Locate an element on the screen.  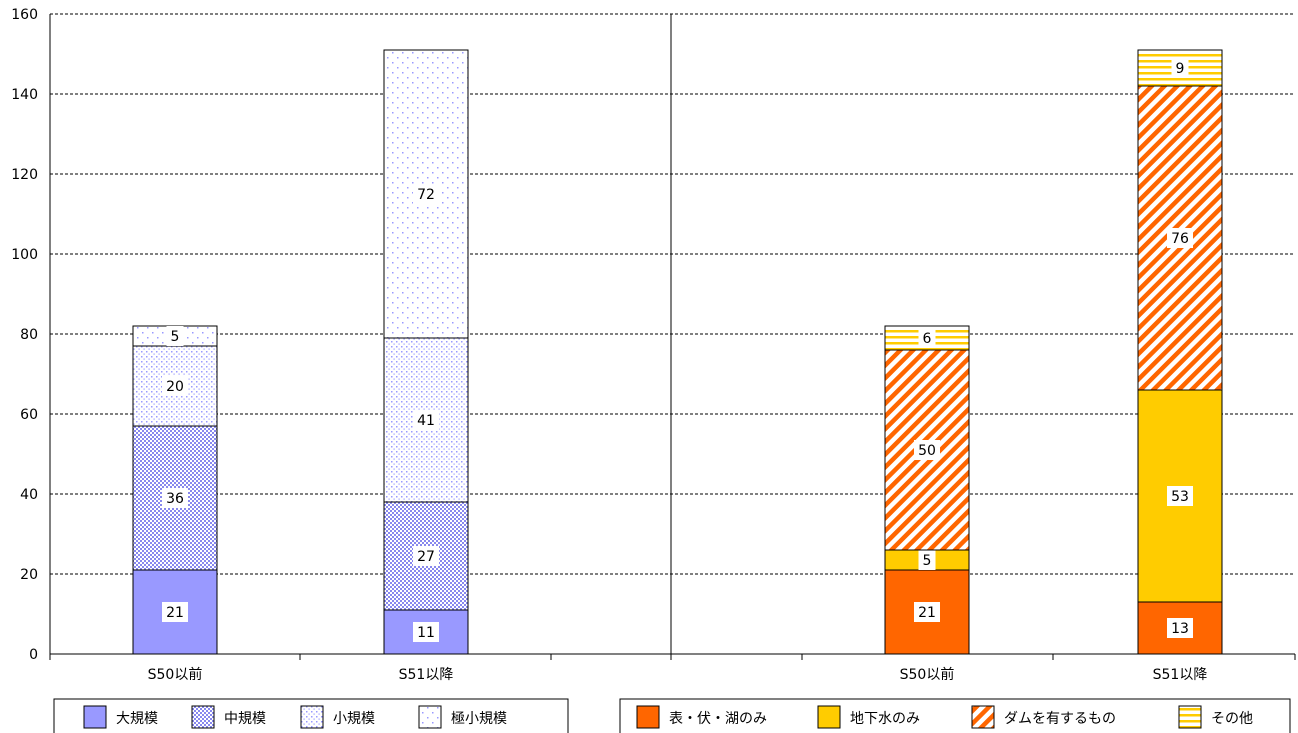
y-tick-label: 120 is located at coordinates (24, 175).